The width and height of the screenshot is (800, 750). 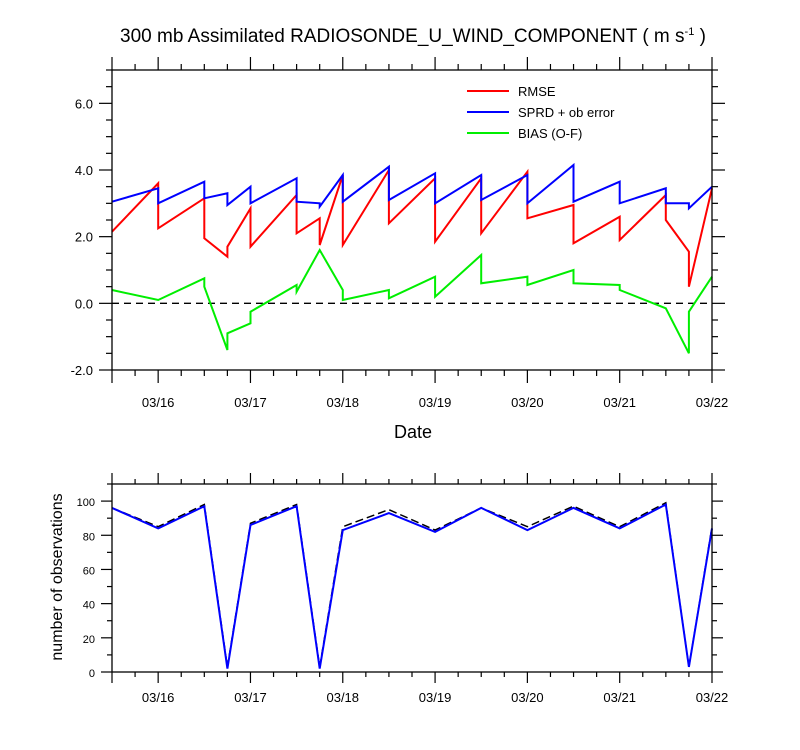 What do you see at coordinates (84, 237) in the screenshot?
I see `y-tick-label: 2.0` at bounding box center [84, 237].